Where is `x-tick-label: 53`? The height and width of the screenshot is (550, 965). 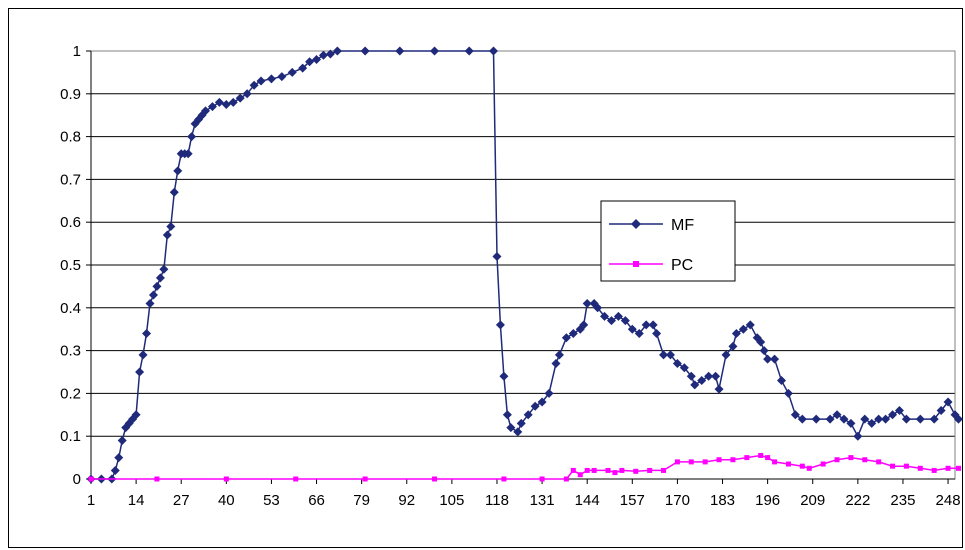
x-tick-label: 53 is located at coordinates (271, 500).